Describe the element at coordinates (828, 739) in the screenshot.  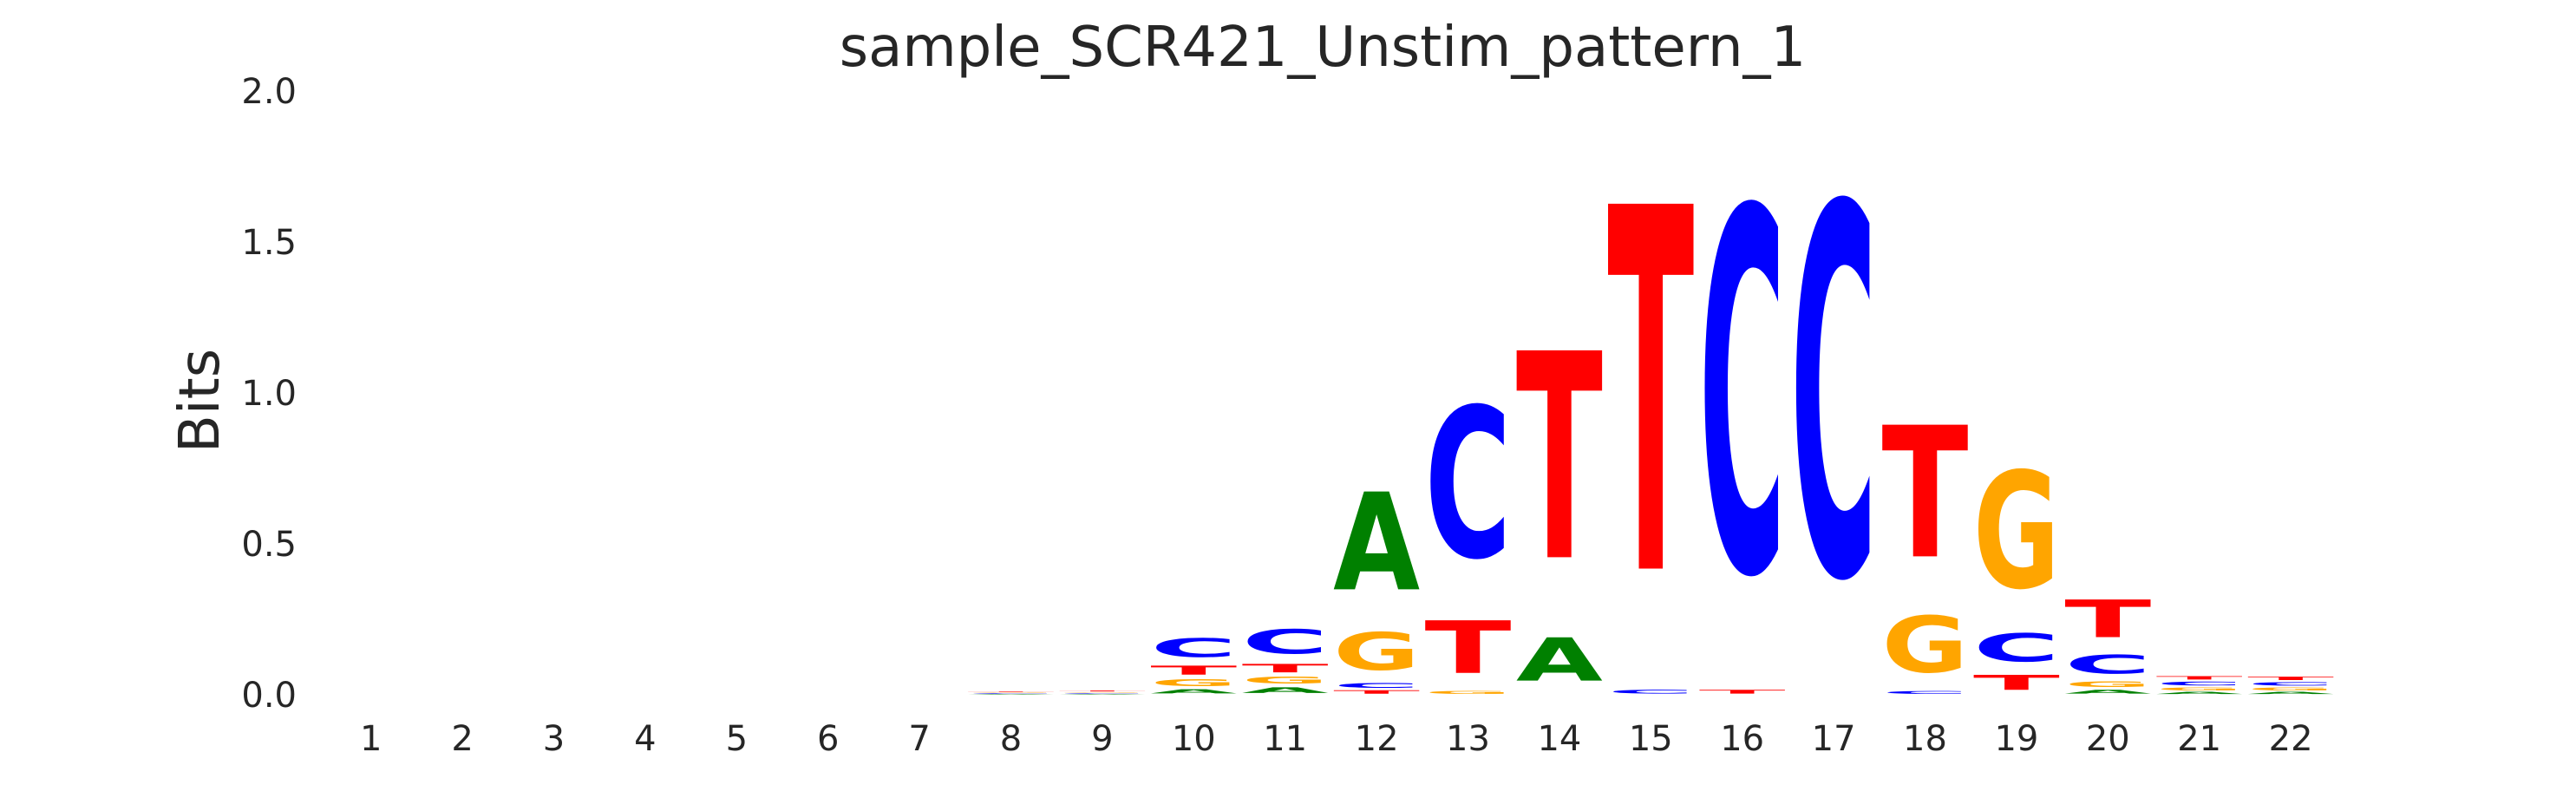
I see `x-tick-label: 6` at that location.